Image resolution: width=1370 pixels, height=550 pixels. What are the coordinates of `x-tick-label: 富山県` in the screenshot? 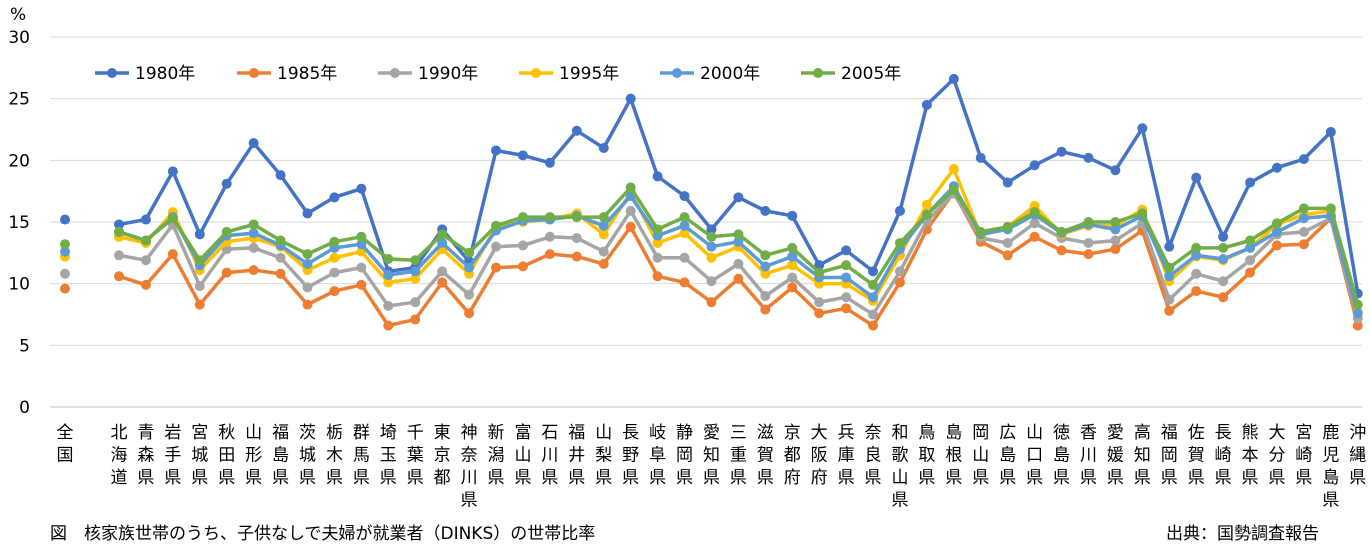 It's located at (522, 455).